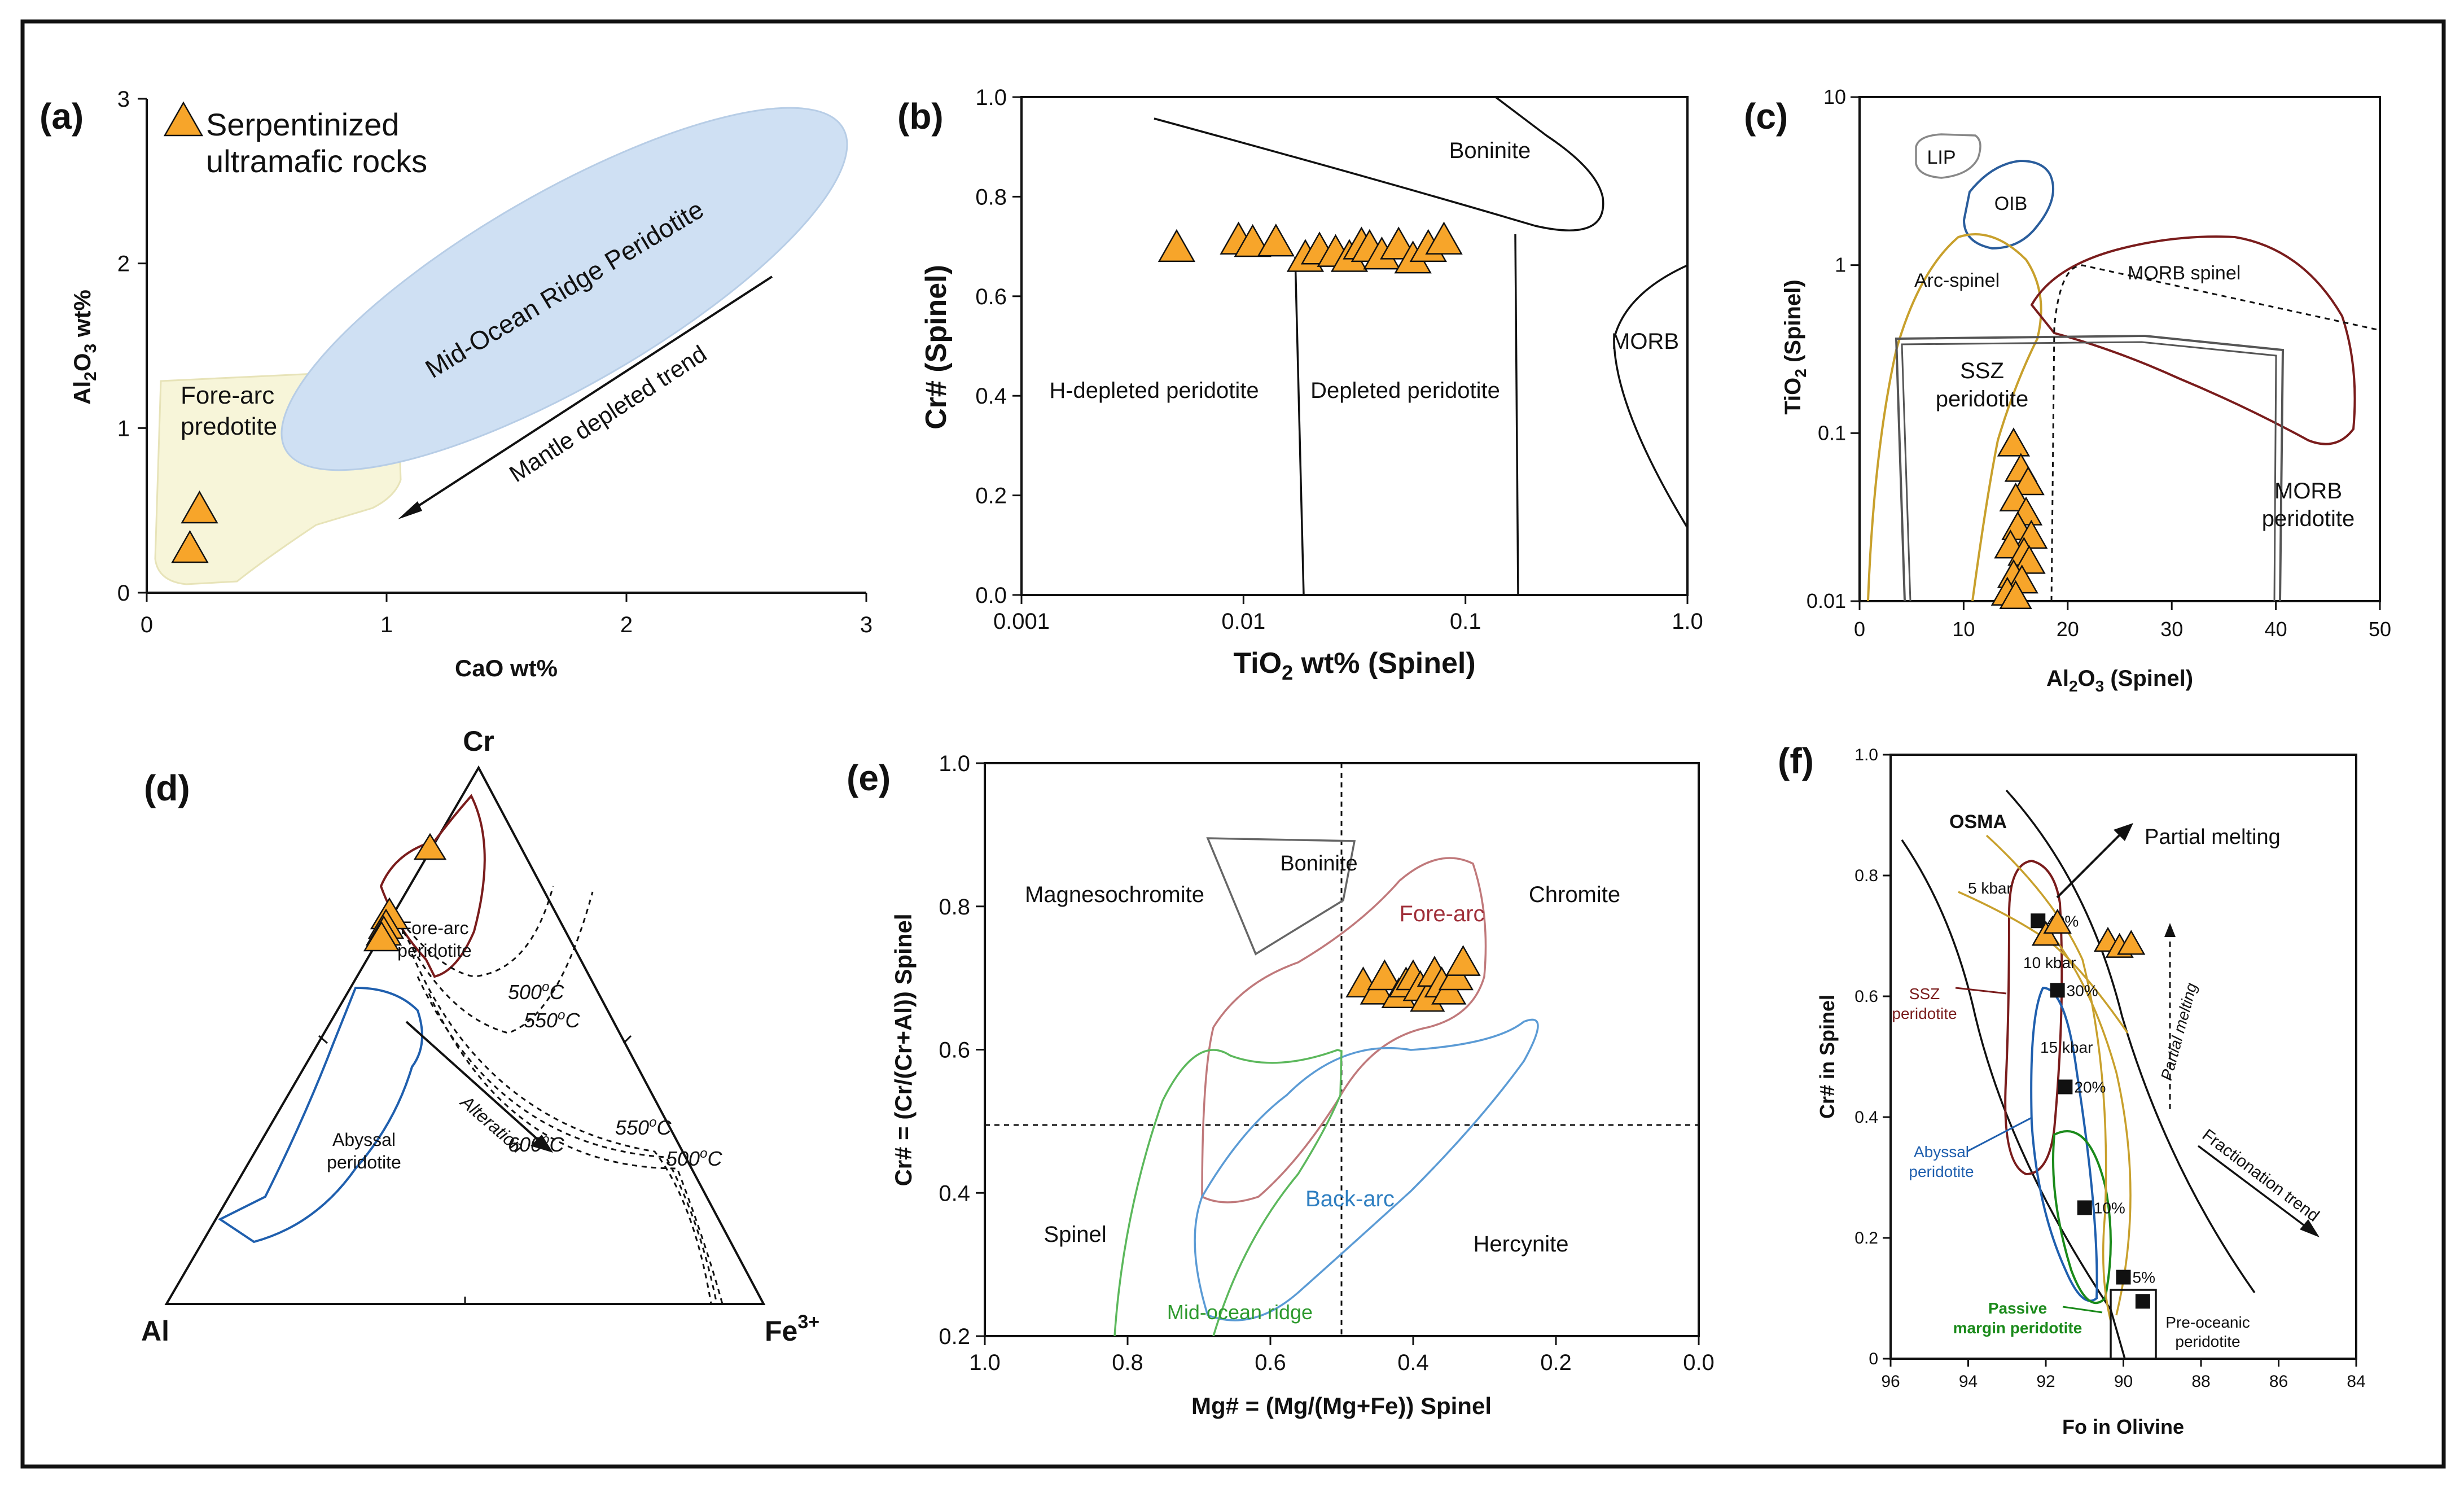  I want to click on f-abyssal-label-2: peridotite, so click(1941, 1171).